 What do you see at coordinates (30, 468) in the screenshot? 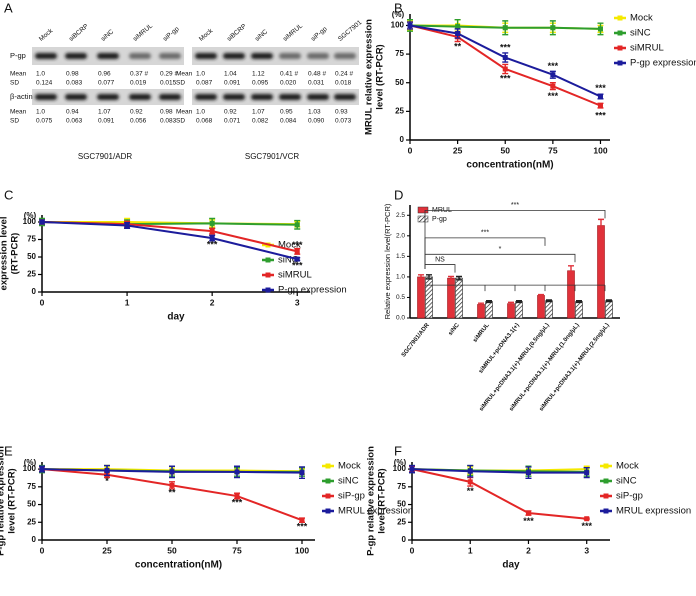
I see `y-tick-label: 100` at bounding box center [30, 468].